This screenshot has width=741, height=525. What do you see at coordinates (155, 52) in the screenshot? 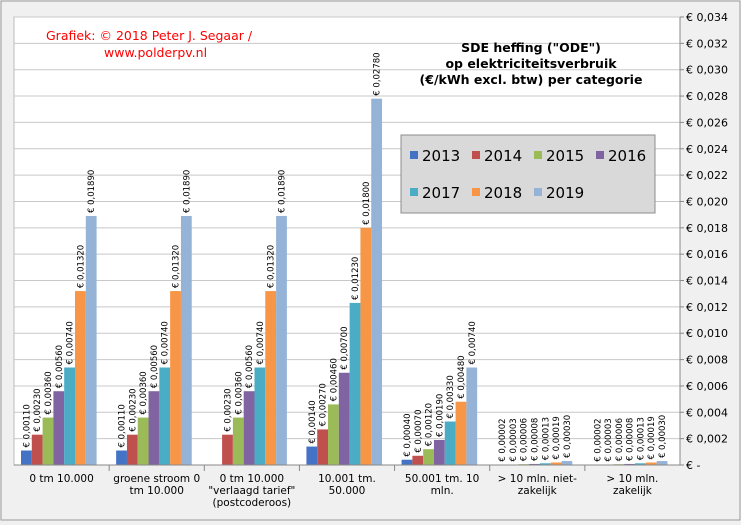
I see `credit-line-2: www.polderpv.nl` at bounding box center [155, 52].